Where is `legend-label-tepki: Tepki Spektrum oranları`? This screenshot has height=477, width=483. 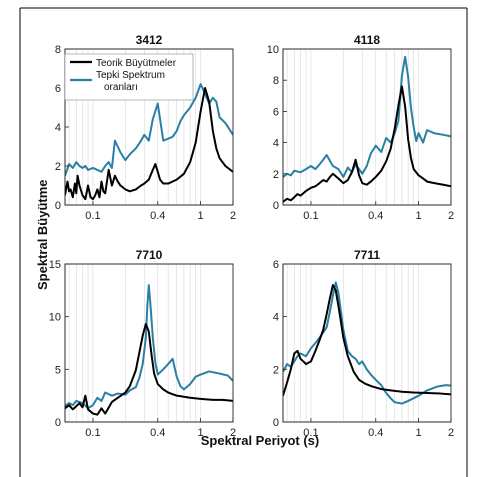 legend-label-tepki: Tepki Spektrum oranları is located at coordinates (130, 81).